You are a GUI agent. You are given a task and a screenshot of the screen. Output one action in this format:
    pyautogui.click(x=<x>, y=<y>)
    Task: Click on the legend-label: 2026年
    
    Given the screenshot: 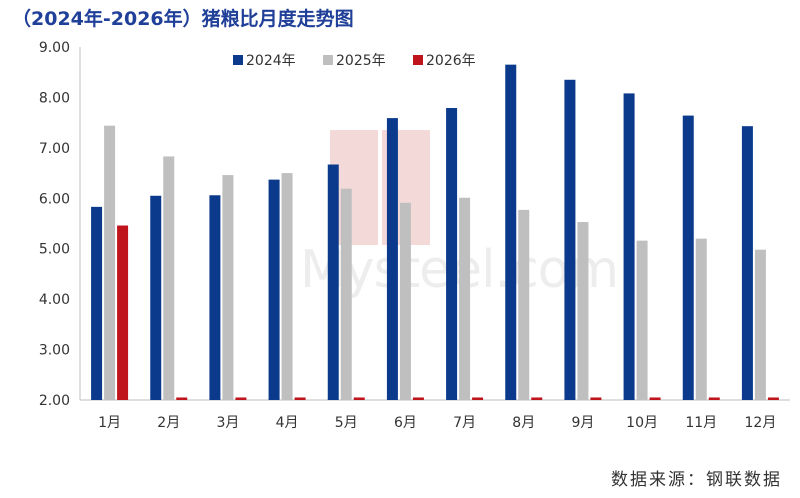 What is the action you would take?
    pyautogui.click(x=451, y=61)
    